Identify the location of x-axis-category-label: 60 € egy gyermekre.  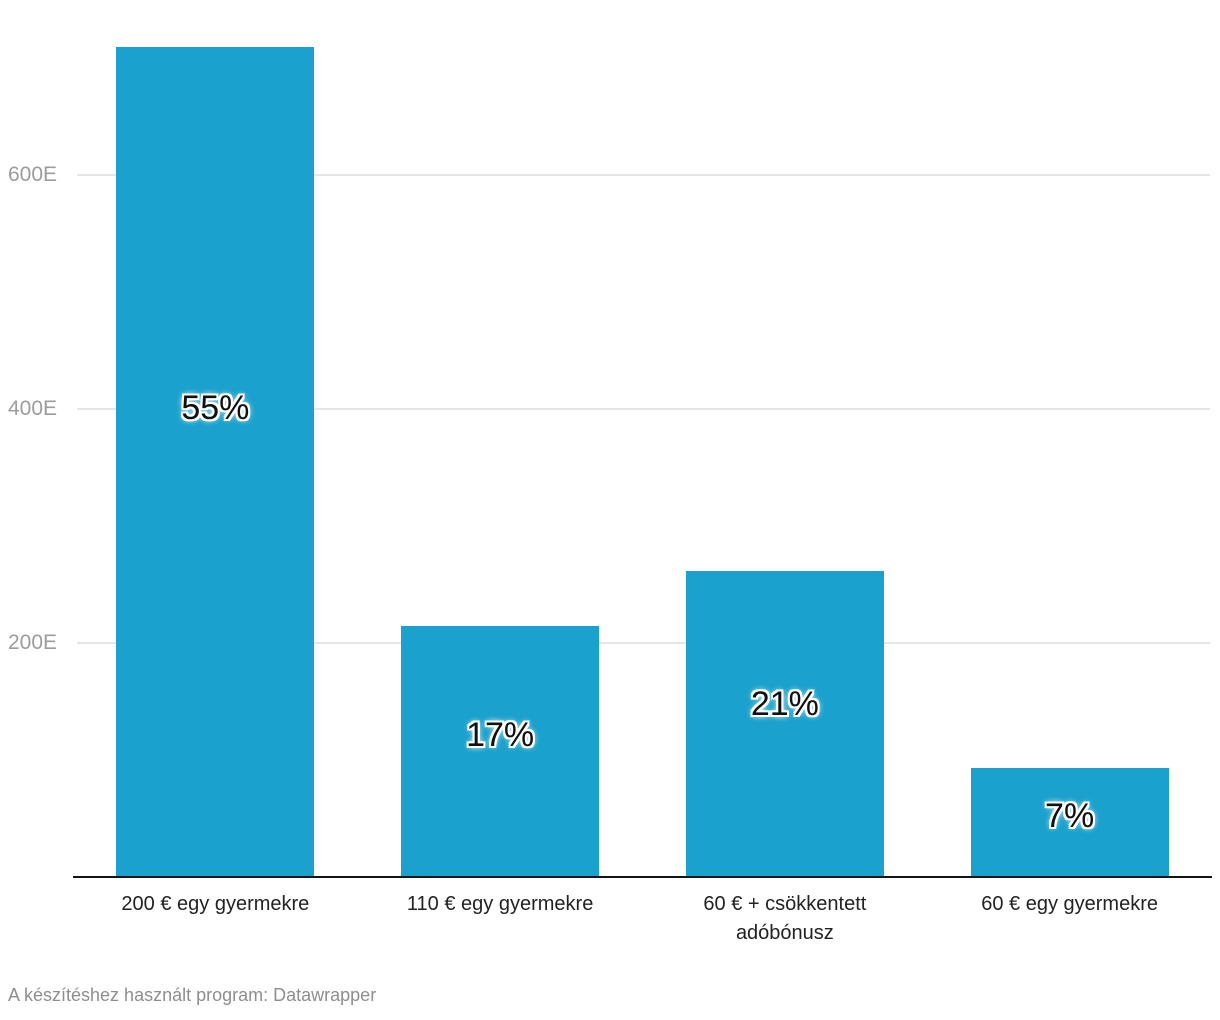
(1069, 904).